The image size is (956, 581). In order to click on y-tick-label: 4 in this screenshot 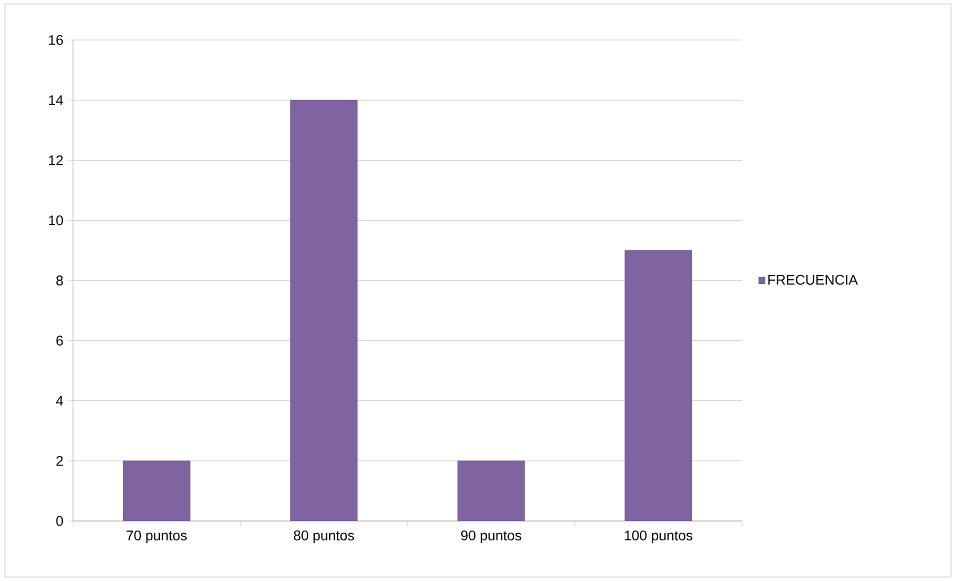, I will do `click(60, 401)`.